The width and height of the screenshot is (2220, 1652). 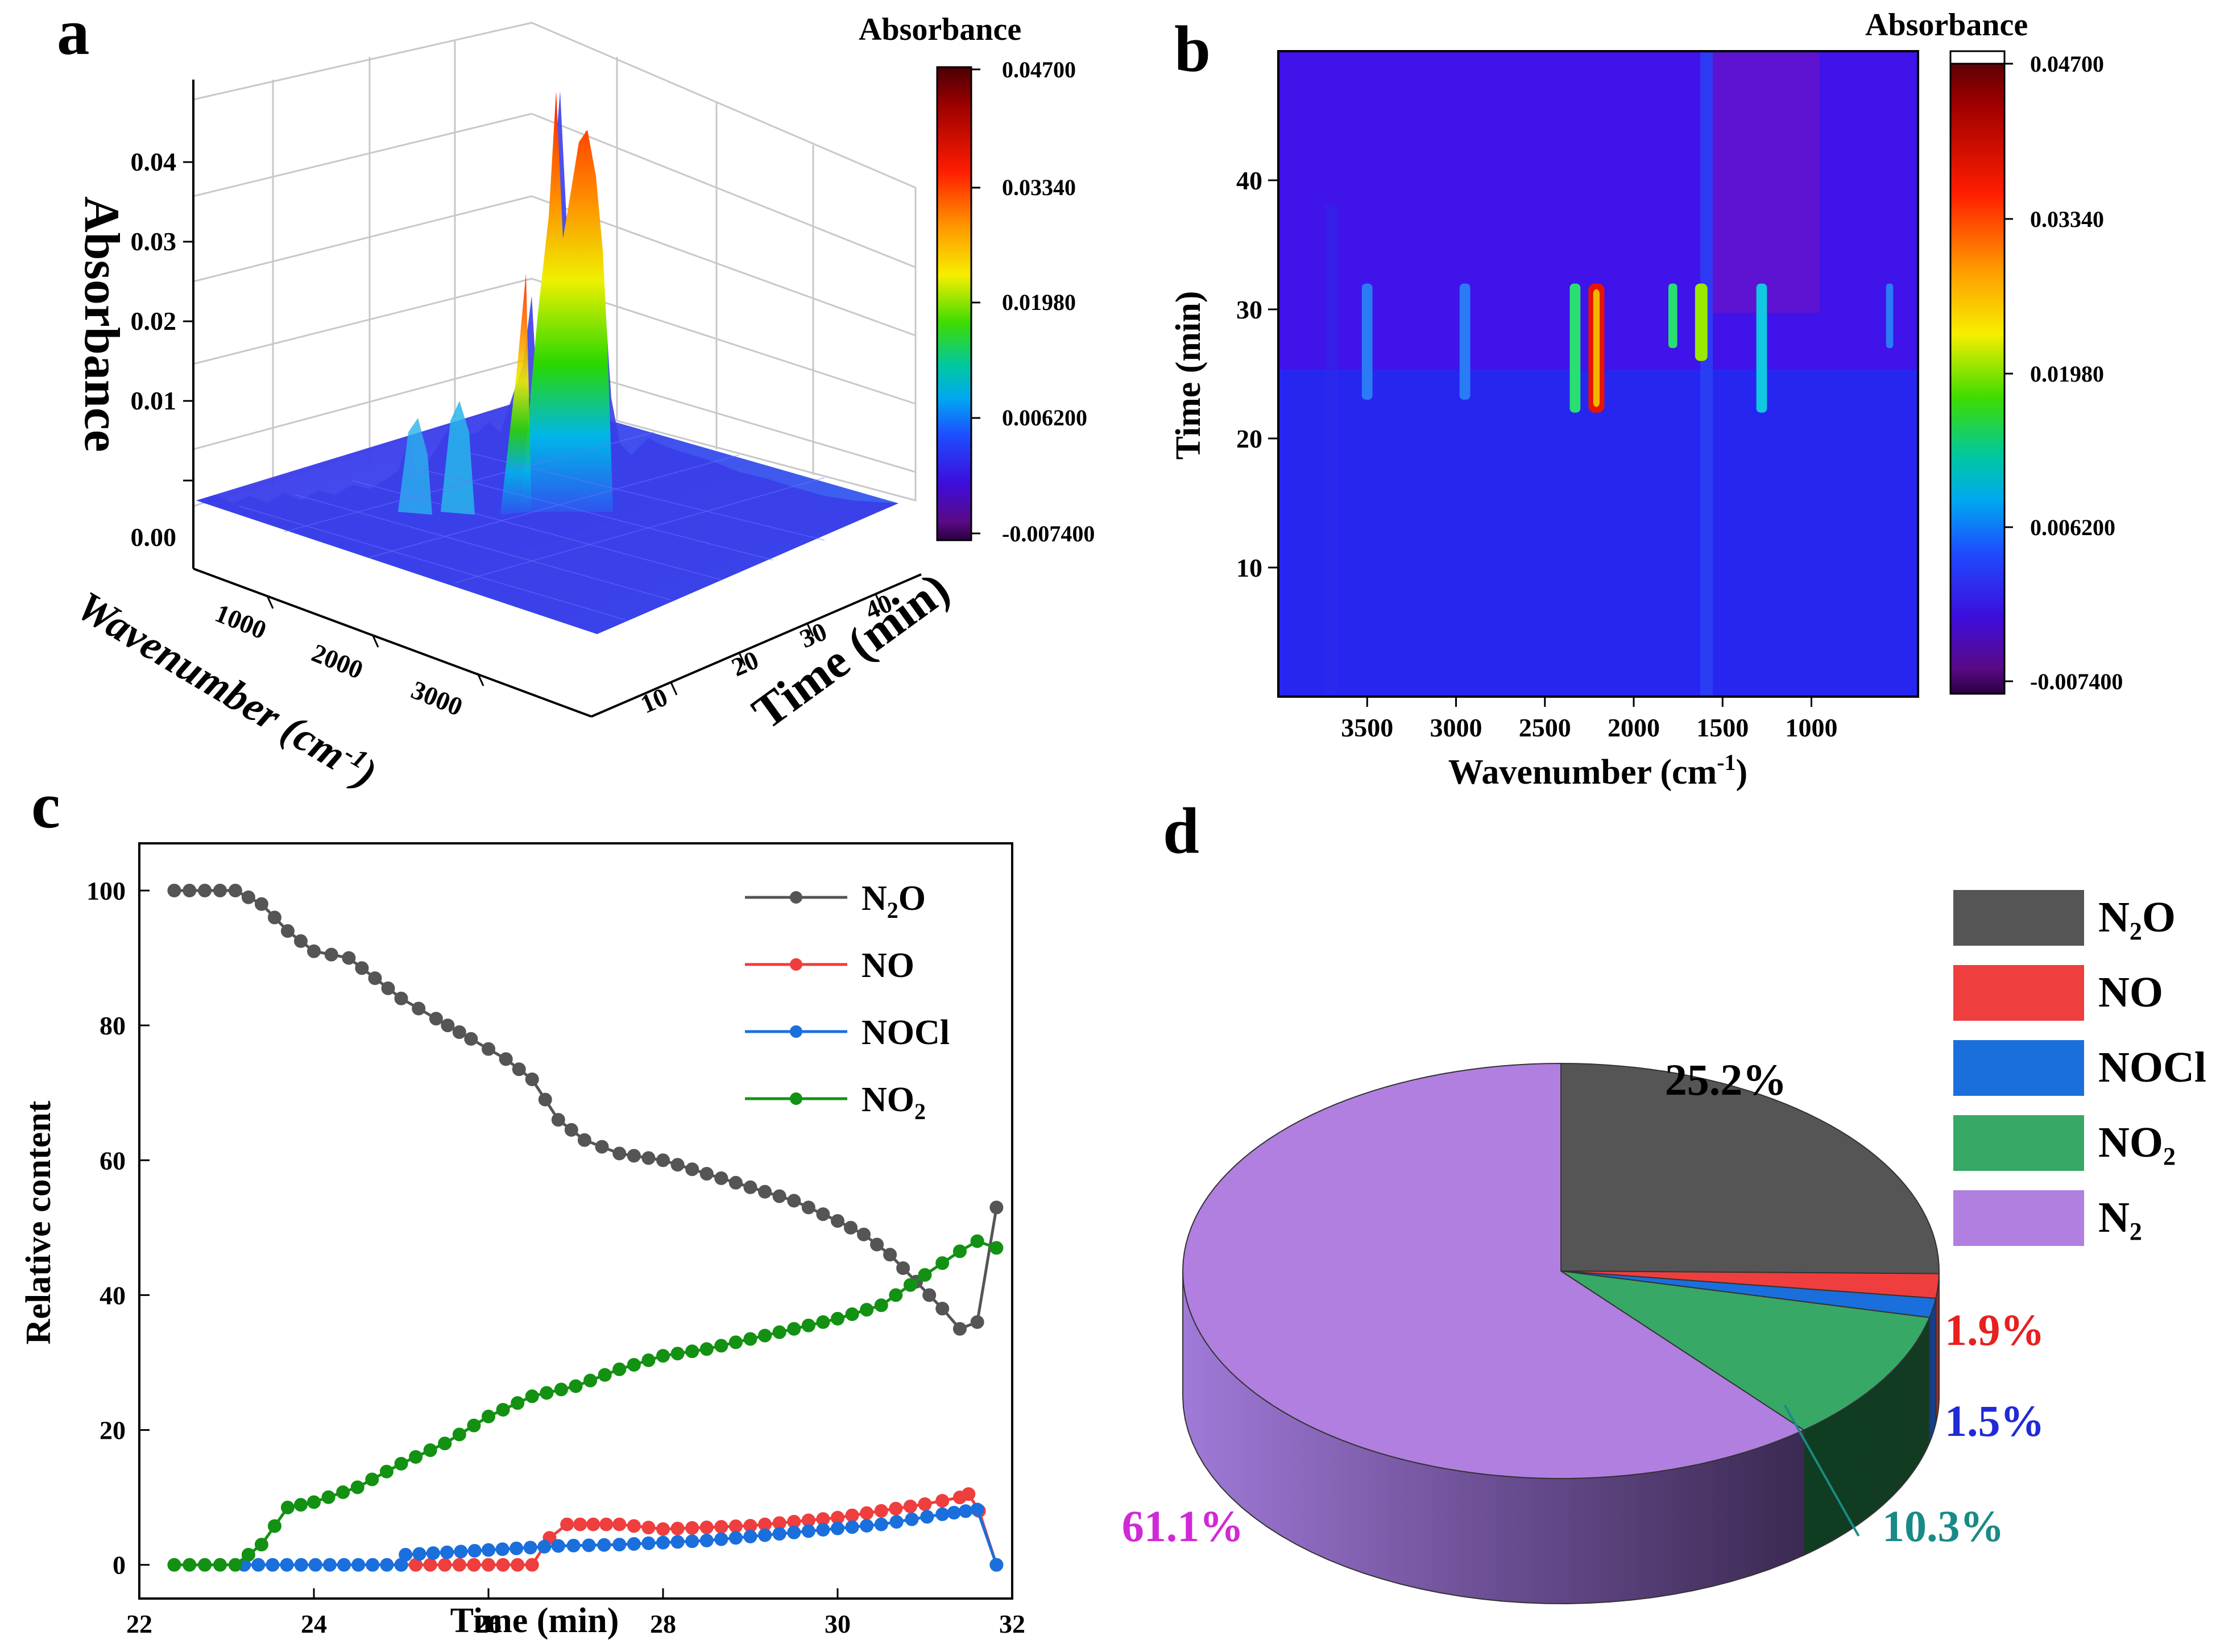 What do you see at coordinates (1249, 309) in the screenshot?
I see `b-y-tick-label: 30` at bounding box center [1249, 309].